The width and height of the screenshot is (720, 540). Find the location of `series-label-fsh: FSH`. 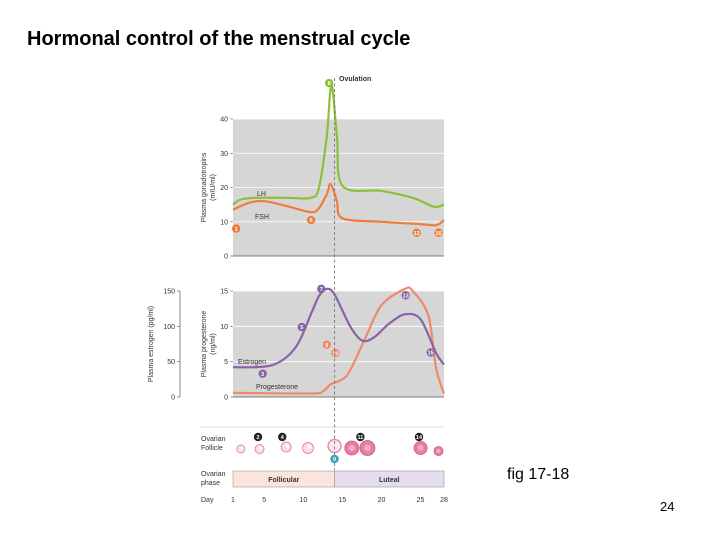

series-label-fsh: FSH is located at coordinates (262, 217).